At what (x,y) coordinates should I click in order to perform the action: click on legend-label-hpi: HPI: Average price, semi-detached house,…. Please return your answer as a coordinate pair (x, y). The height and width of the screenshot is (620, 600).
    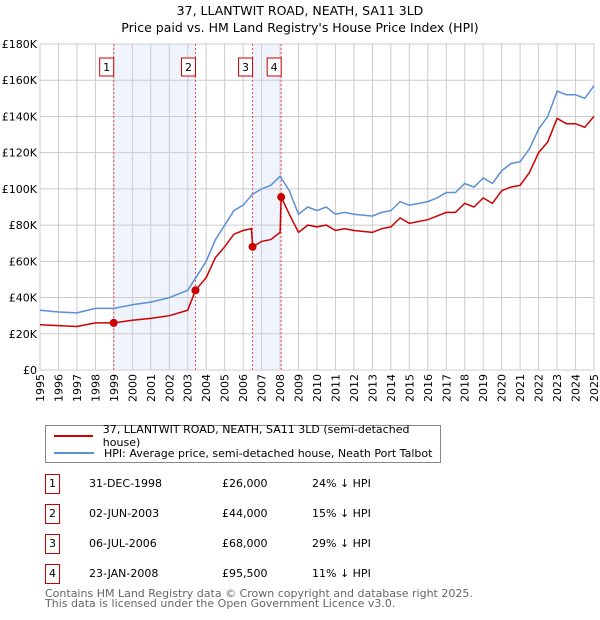
    Looking at the image, I should click on (268, 453).